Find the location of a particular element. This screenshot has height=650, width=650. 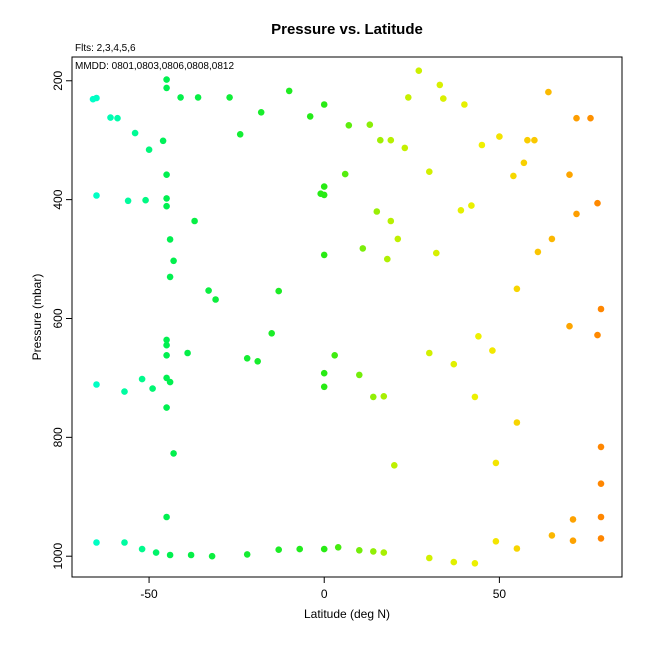

y-tick-label-4: 1000 is located at coordinates (58, 556).